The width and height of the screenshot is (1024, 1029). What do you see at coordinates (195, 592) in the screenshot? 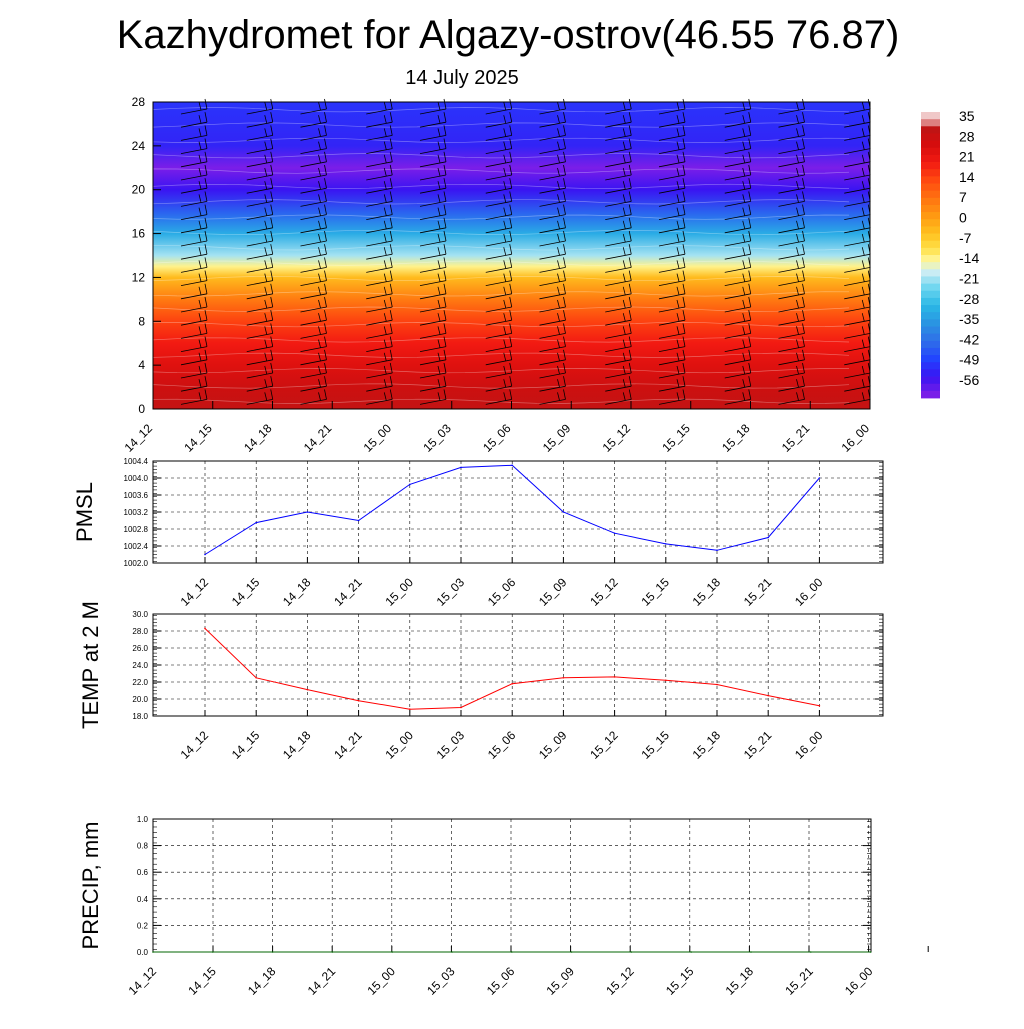
I see `x-tick-label: 14_12` at bounding box center [195, 592].